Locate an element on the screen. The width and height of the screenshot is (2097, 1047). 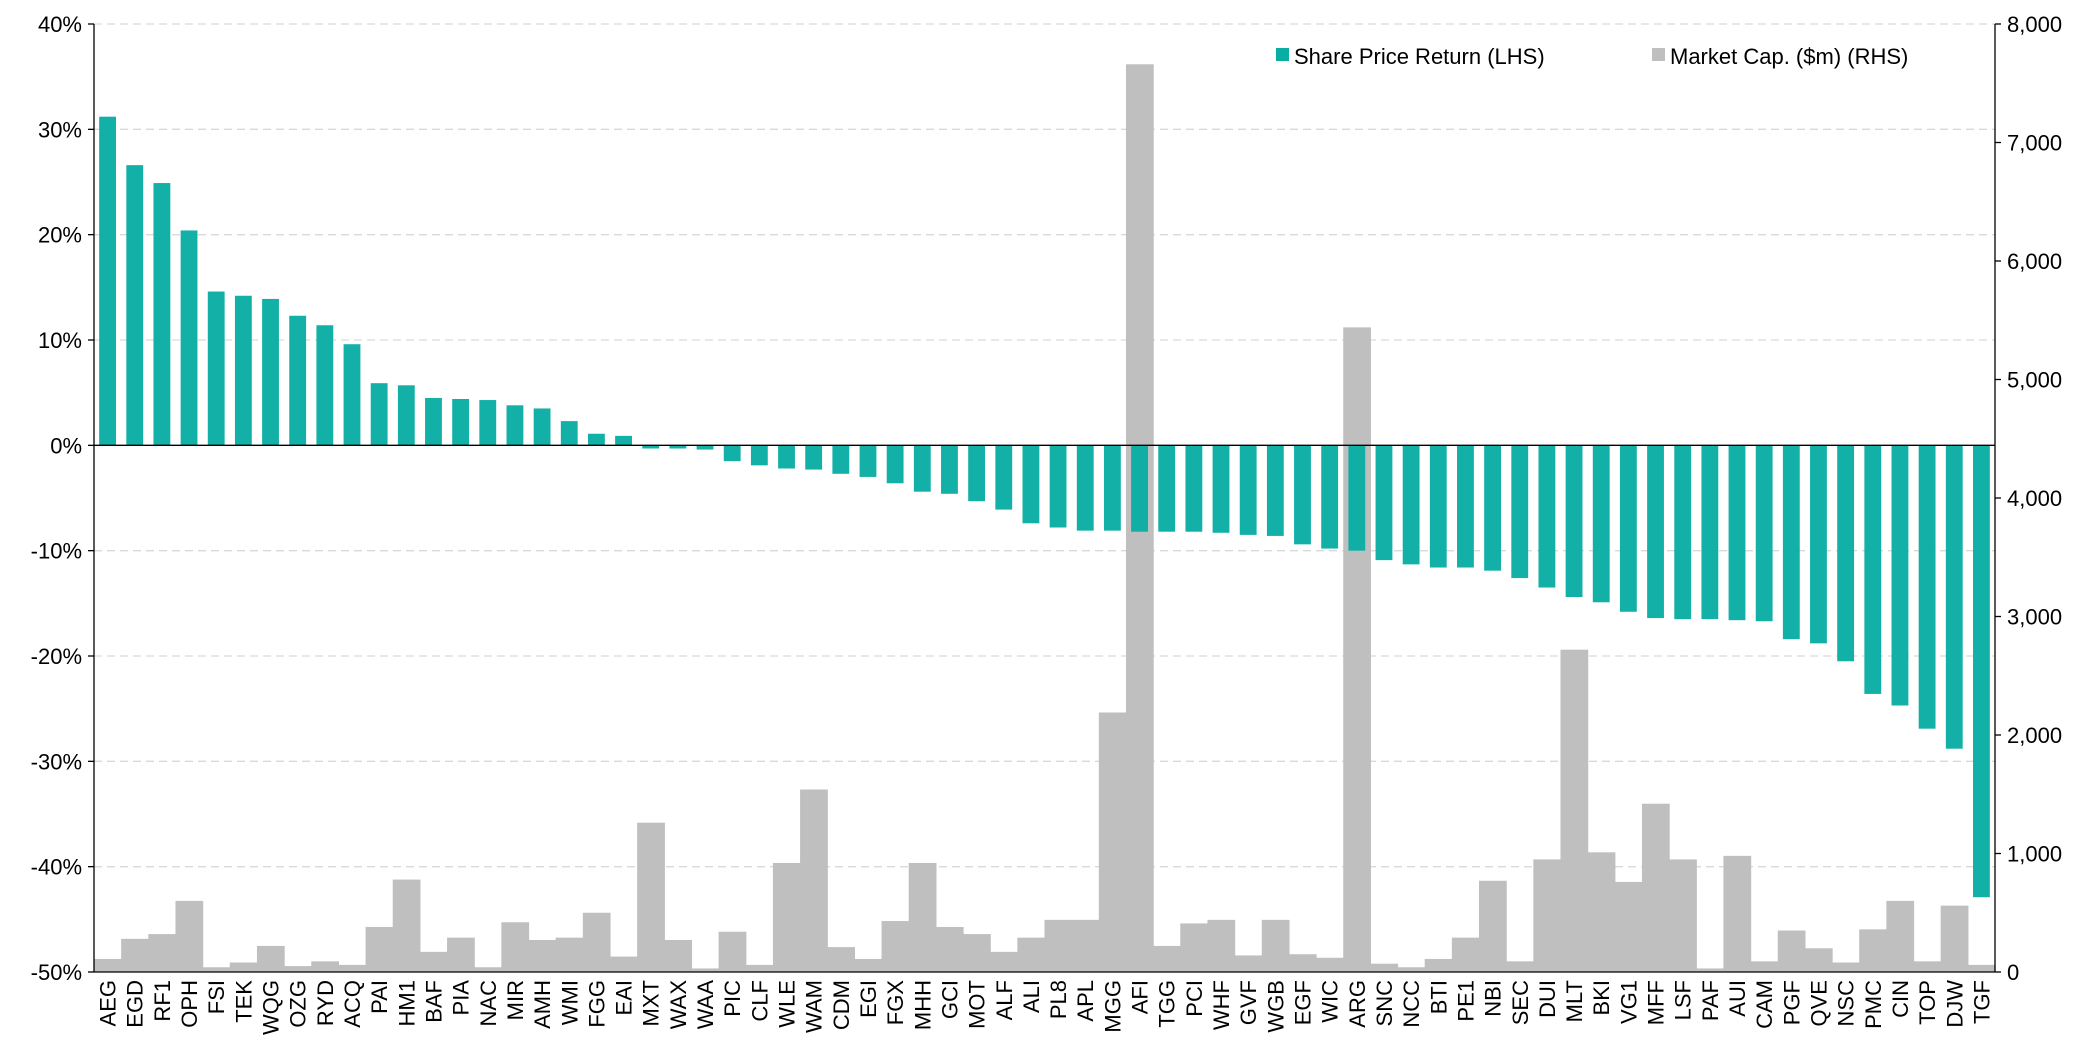
left-axis-ticks: 40% 30% 20% 10% 0% -10% -20% -30% -40% -50% is located at coordinates (62, 498).